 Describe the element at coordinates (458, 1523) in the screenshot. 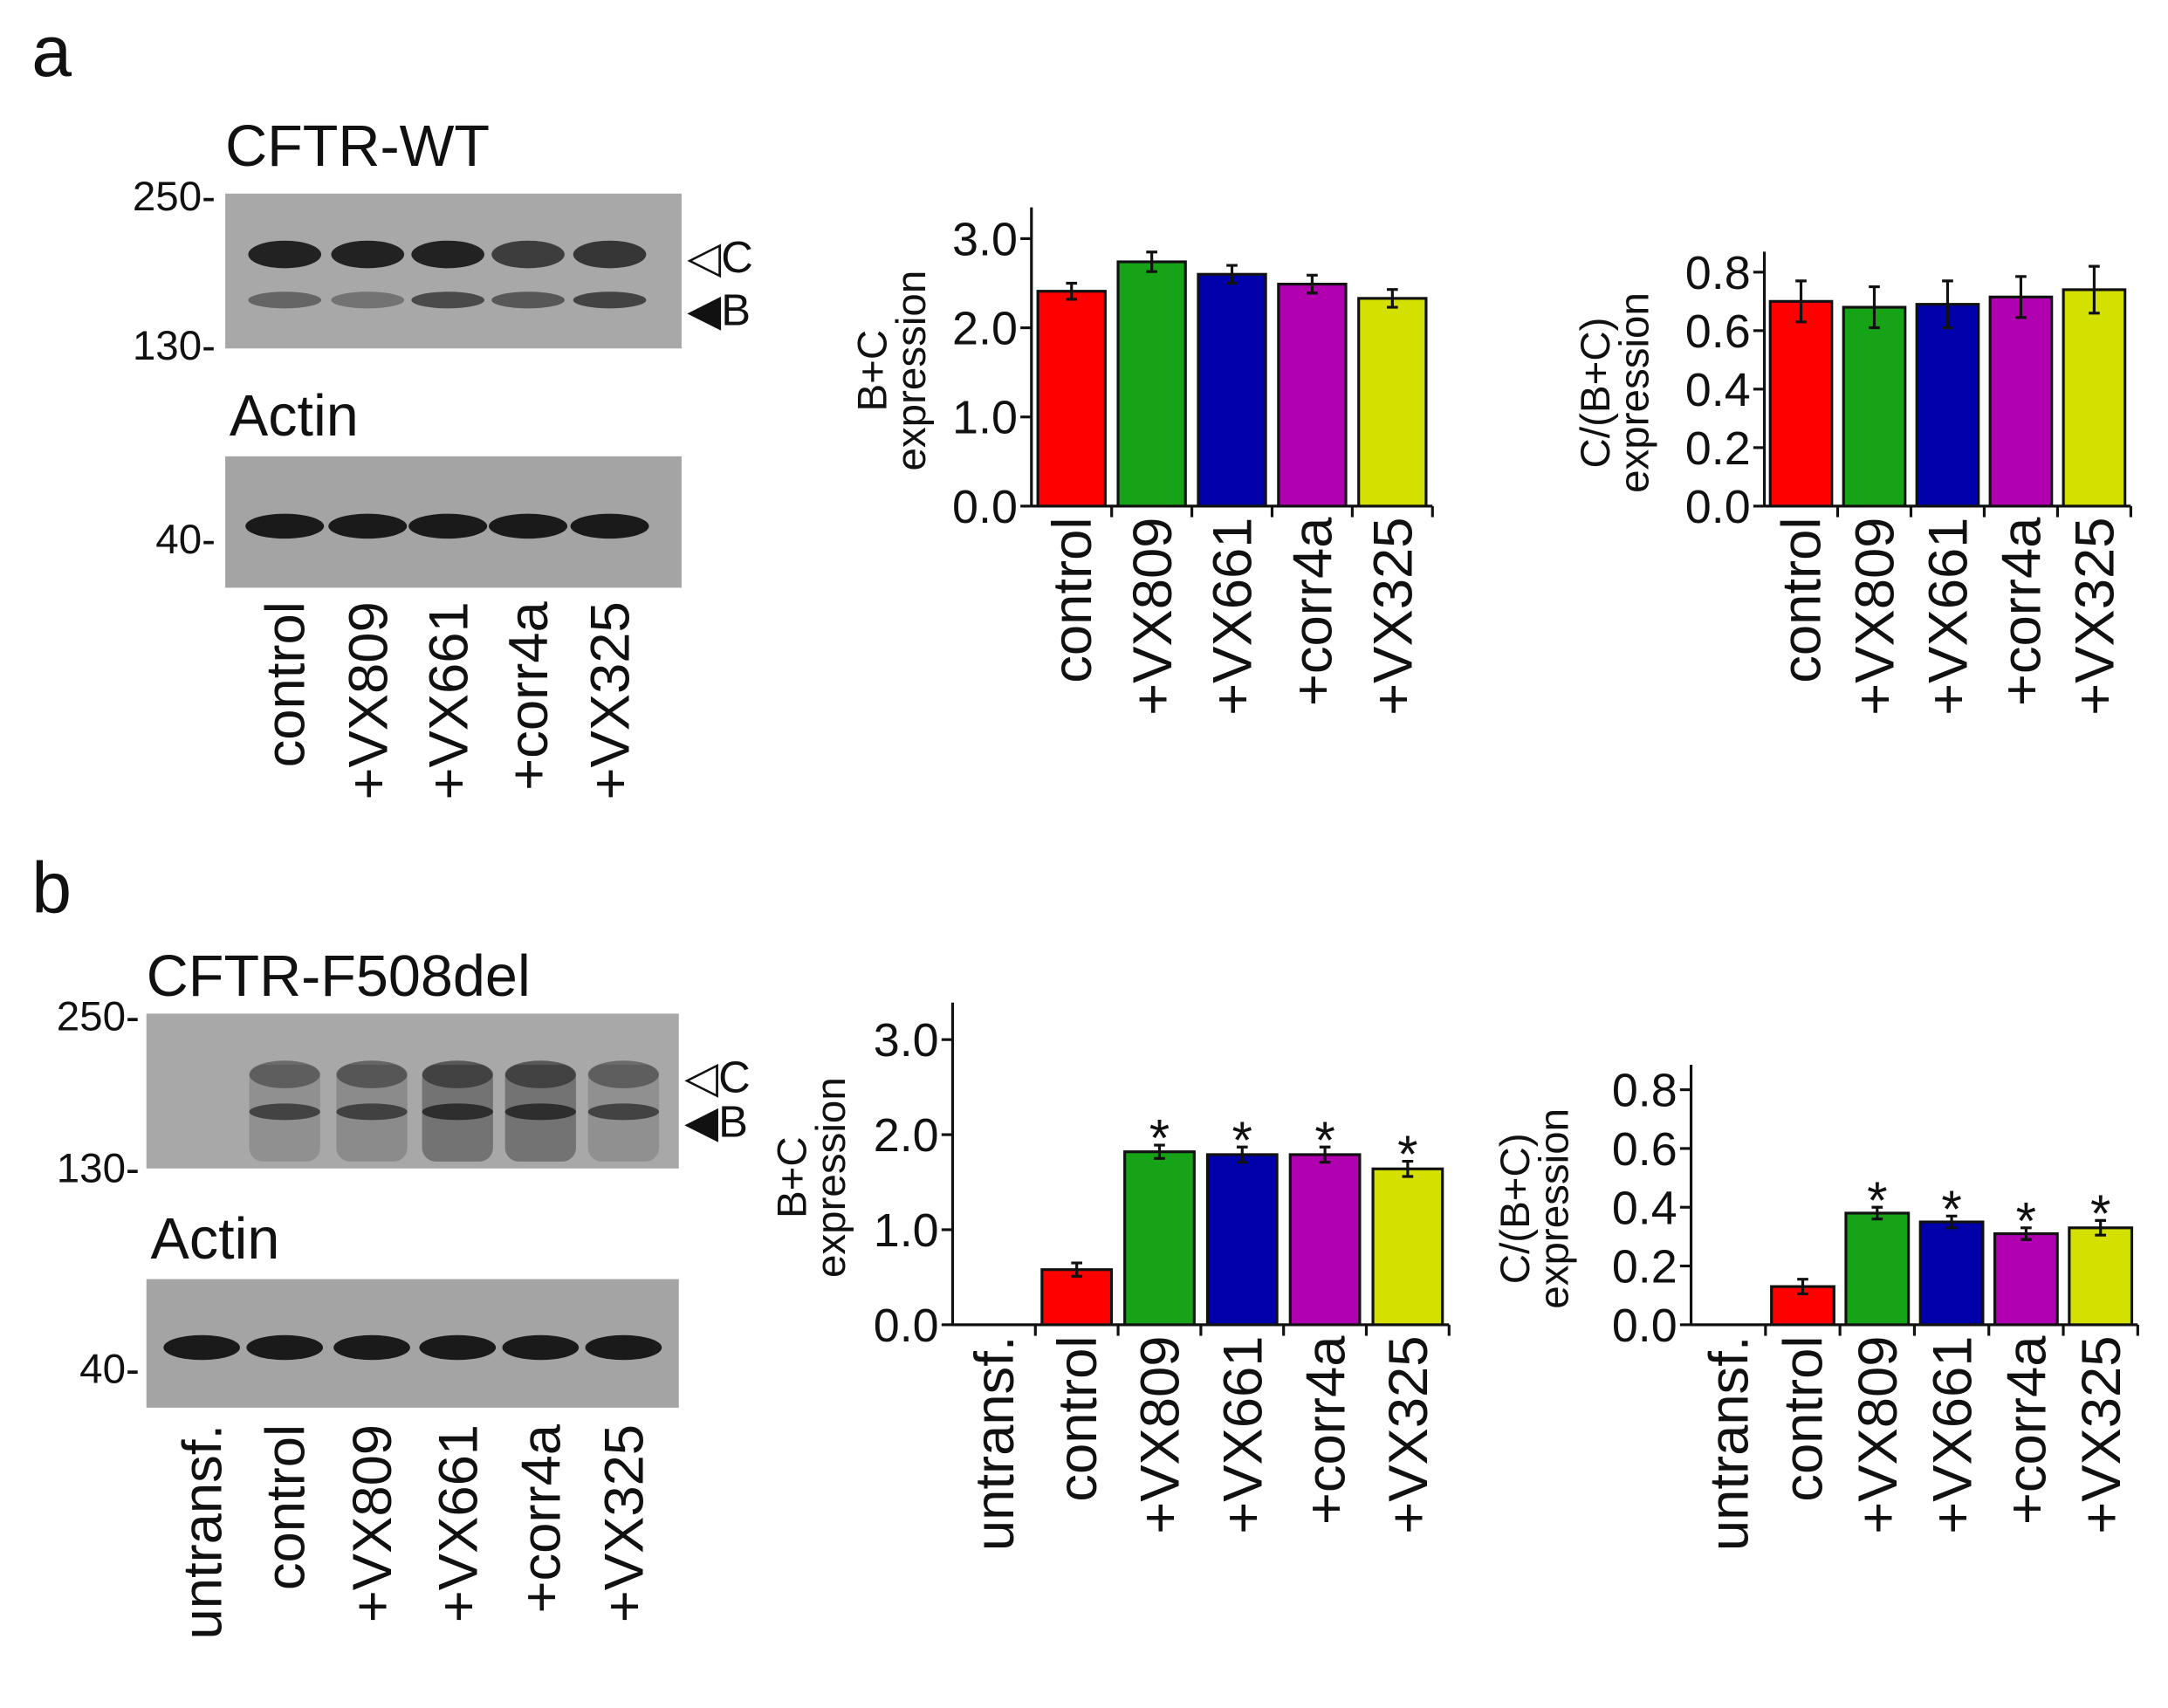

I see `lane-label: +VX661` at that location.